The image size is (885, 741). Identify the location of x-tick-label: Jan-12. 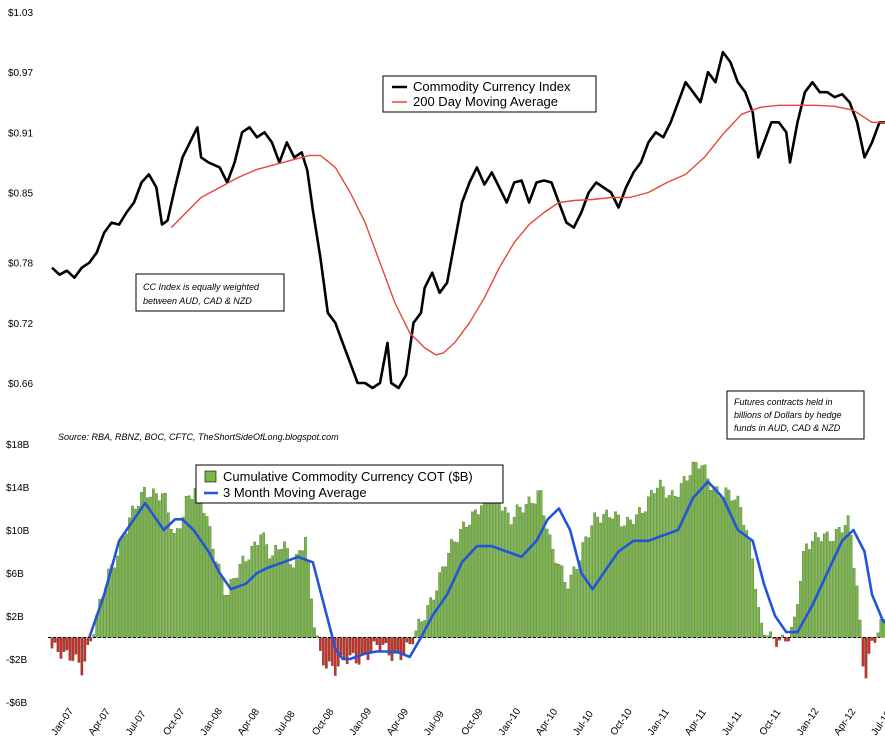
(808, 722).